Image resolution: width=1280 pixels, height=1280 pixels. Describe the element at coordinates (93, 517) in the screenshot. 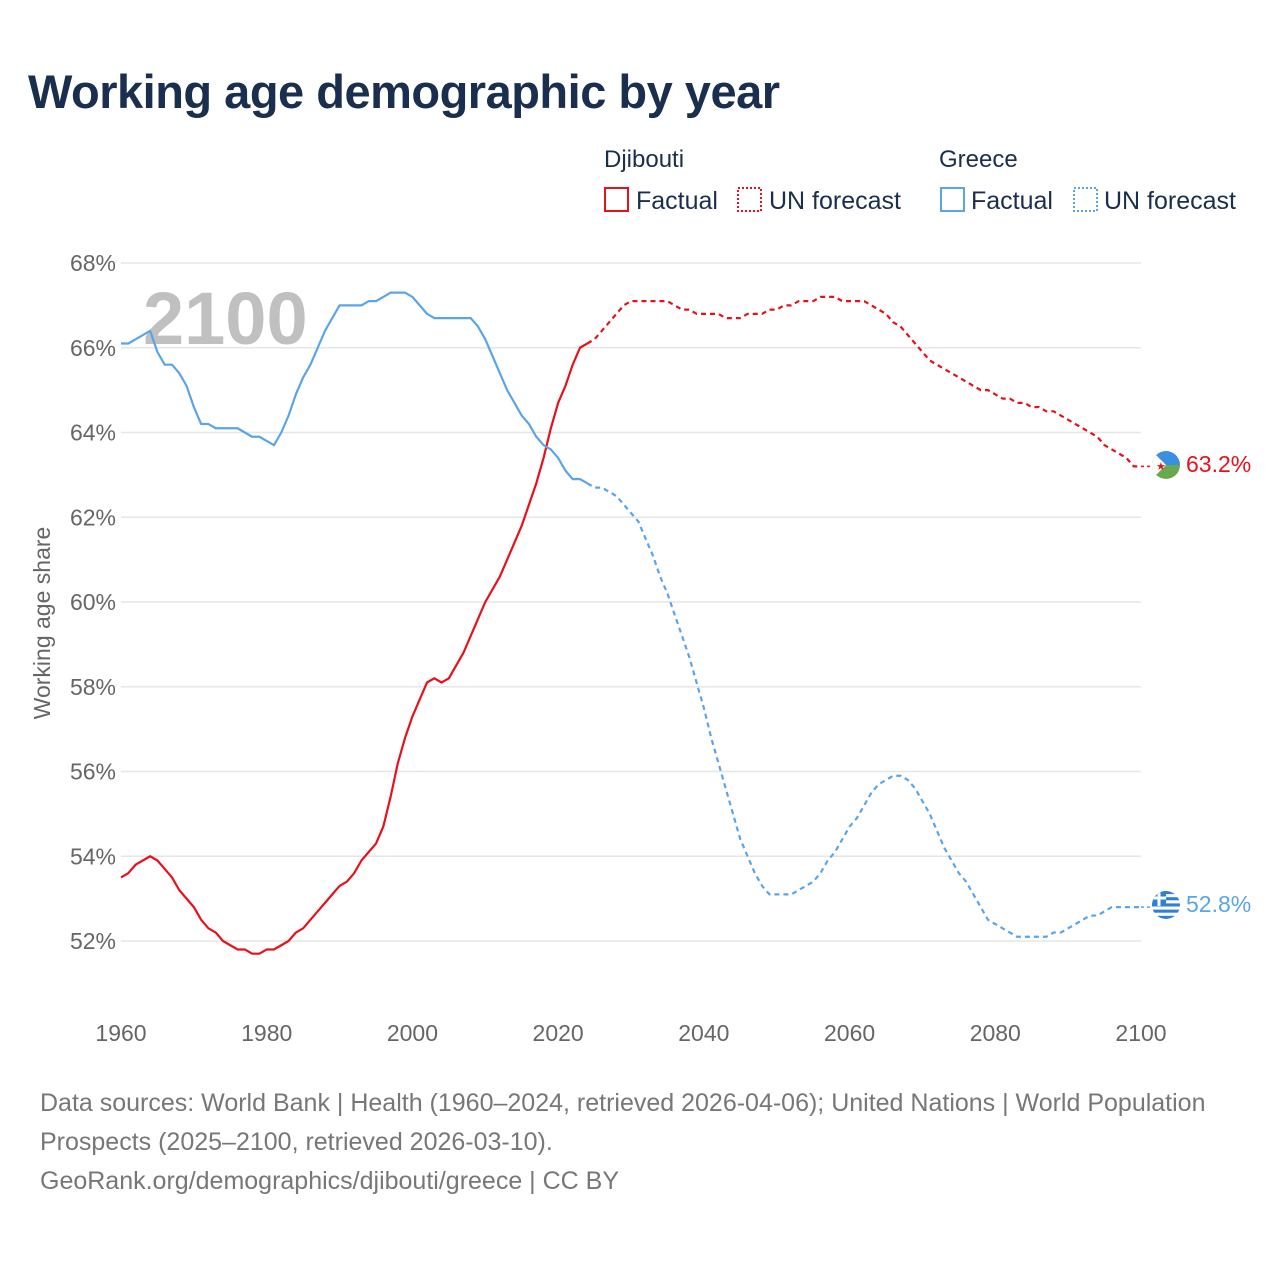

I see `y-tick-label: 62%` at that location.